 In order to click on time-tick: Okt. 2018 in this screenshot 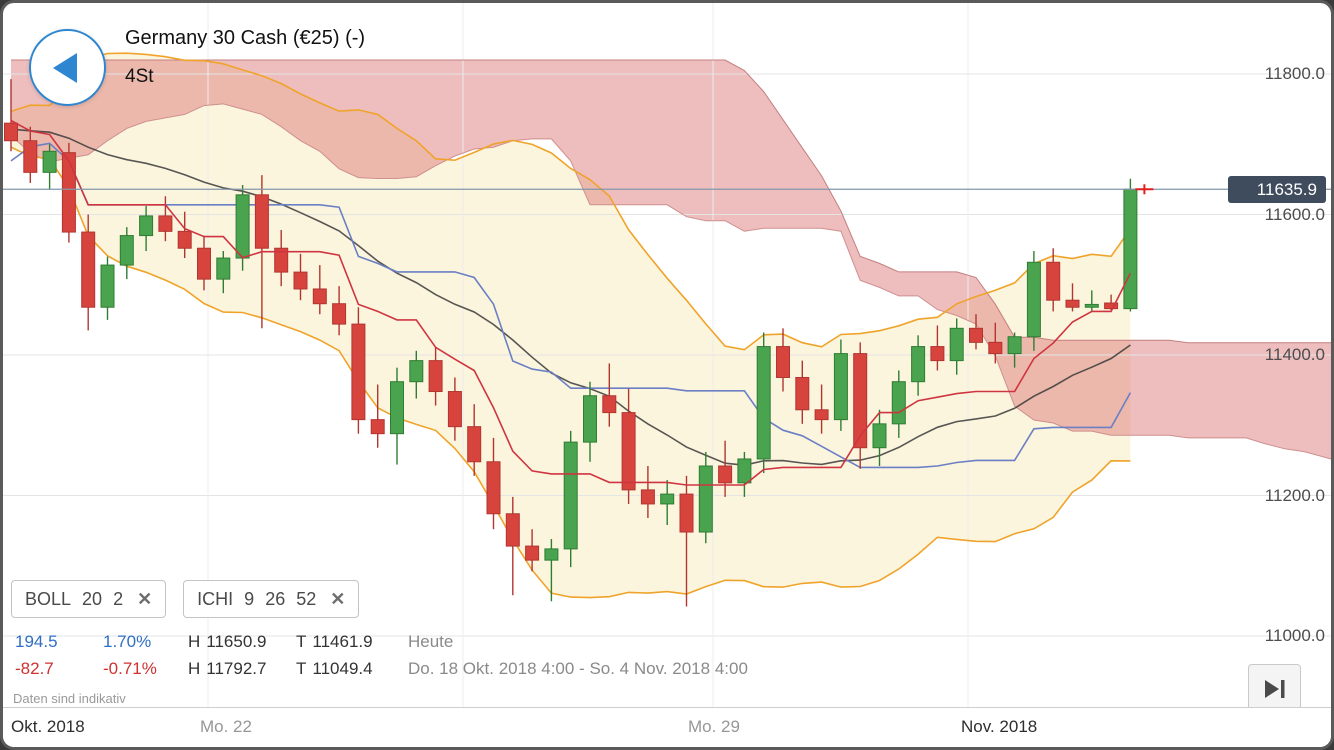, I will do `click(48, 726)`.